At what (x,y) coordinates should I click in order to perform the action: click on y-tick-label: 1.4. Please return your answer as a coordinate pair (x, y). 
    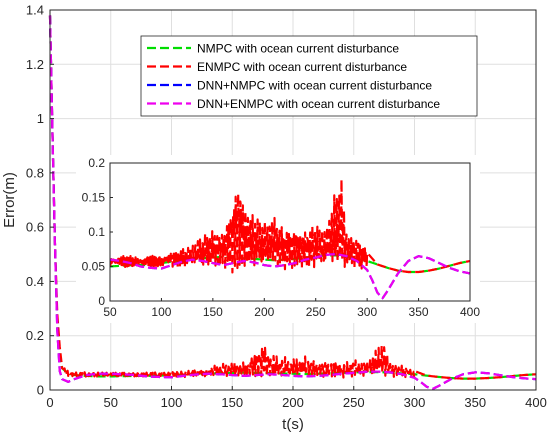
    Looking at the image, I should click on (35, 10).